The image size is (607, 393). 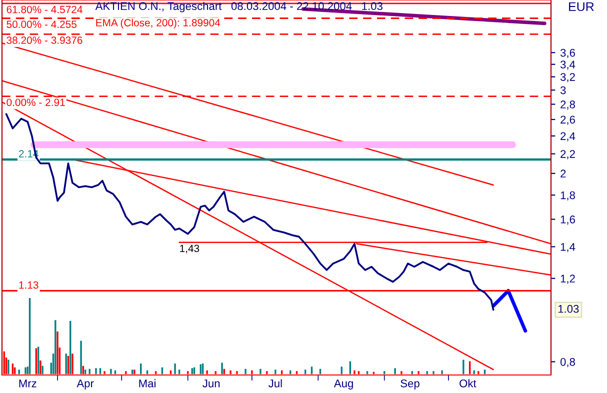 I want to click on annotation: 38.20% - 3.9376, so click(x=44, y=40).